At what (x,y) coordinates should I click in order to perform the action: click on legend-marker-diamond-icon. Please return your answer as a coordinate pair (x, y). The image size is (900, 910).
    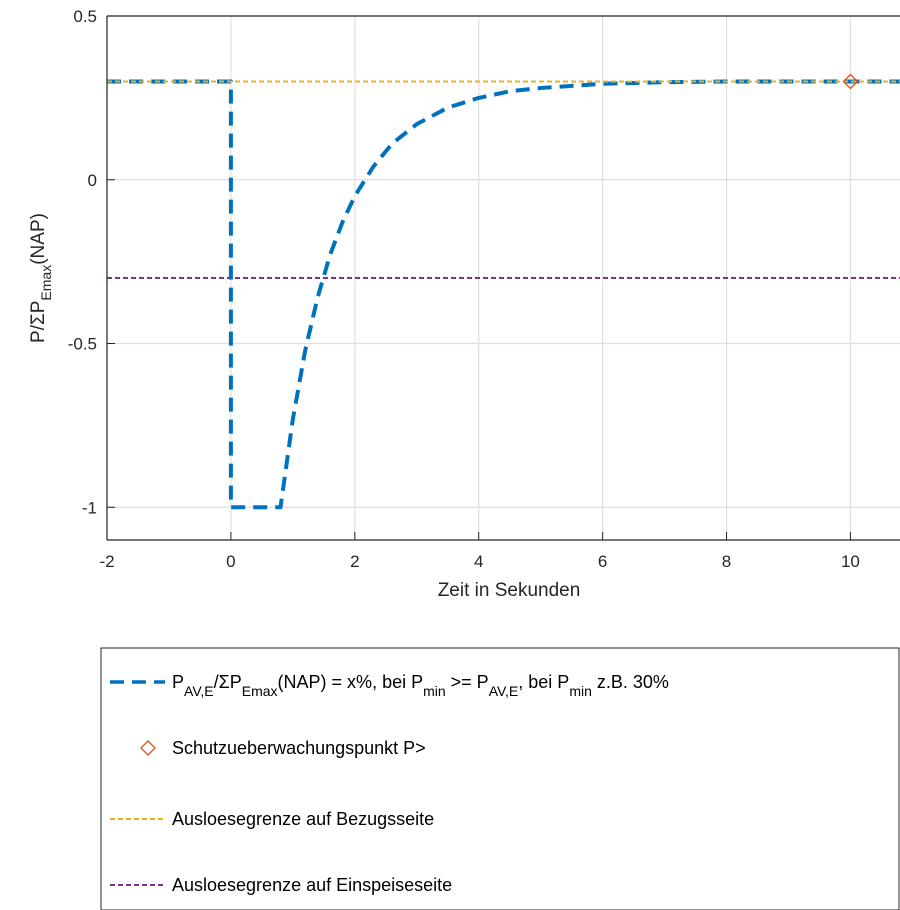
    Looking at the image, I should click on (148, 748).